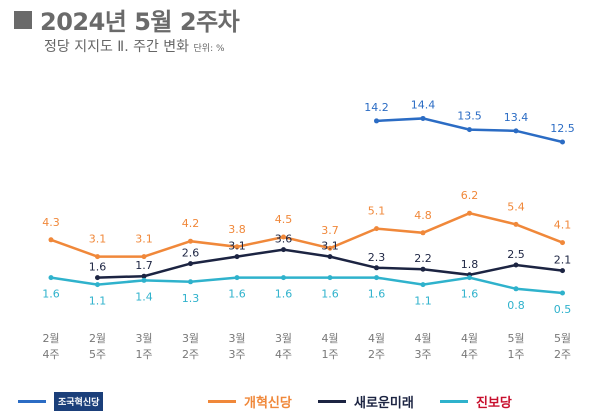 The width and height of the screenshot is (600, 416). Describe the element at coordinates (268, 403) in the screenshot. I see `legend-label: 개혁신당` at that location.